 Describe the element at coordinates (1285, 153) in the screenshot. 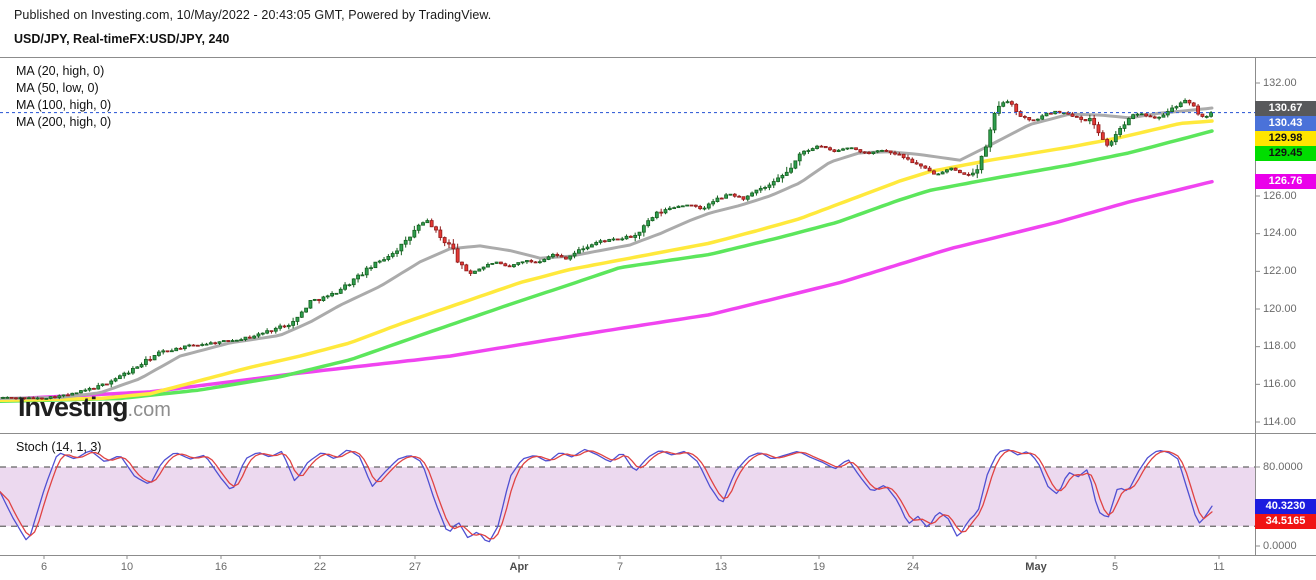

I see `price-badge-ma100-high: 129.45` at that location.